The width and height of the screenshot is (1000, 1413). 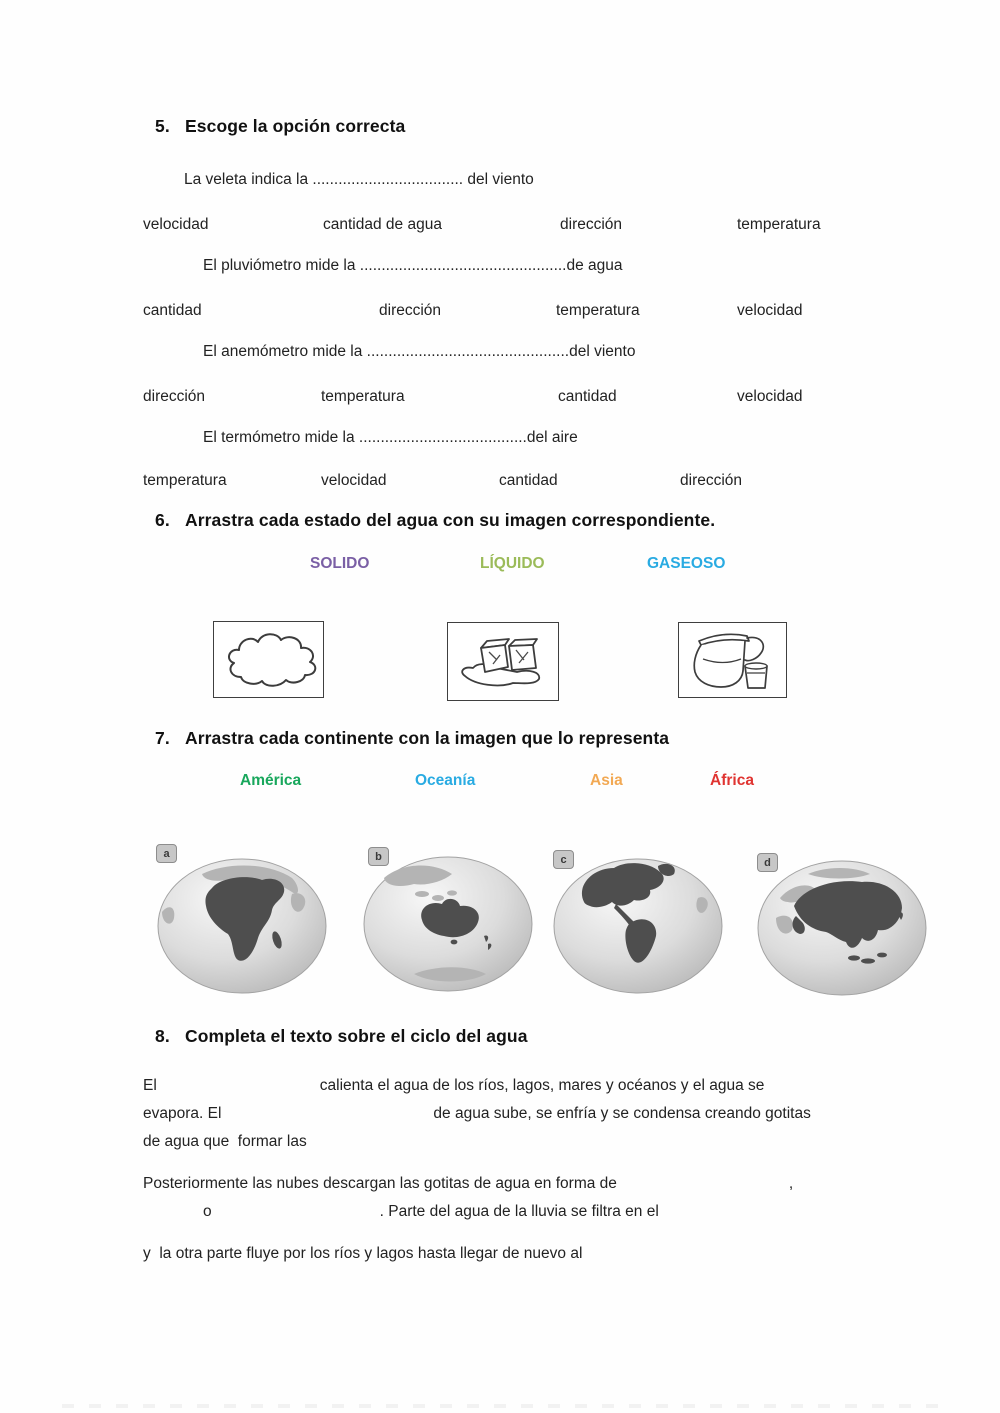 What do you see at coordinates (162, 520) in the screenshot?
I see `section6-number: 6.` at bounding box center [162, 520].